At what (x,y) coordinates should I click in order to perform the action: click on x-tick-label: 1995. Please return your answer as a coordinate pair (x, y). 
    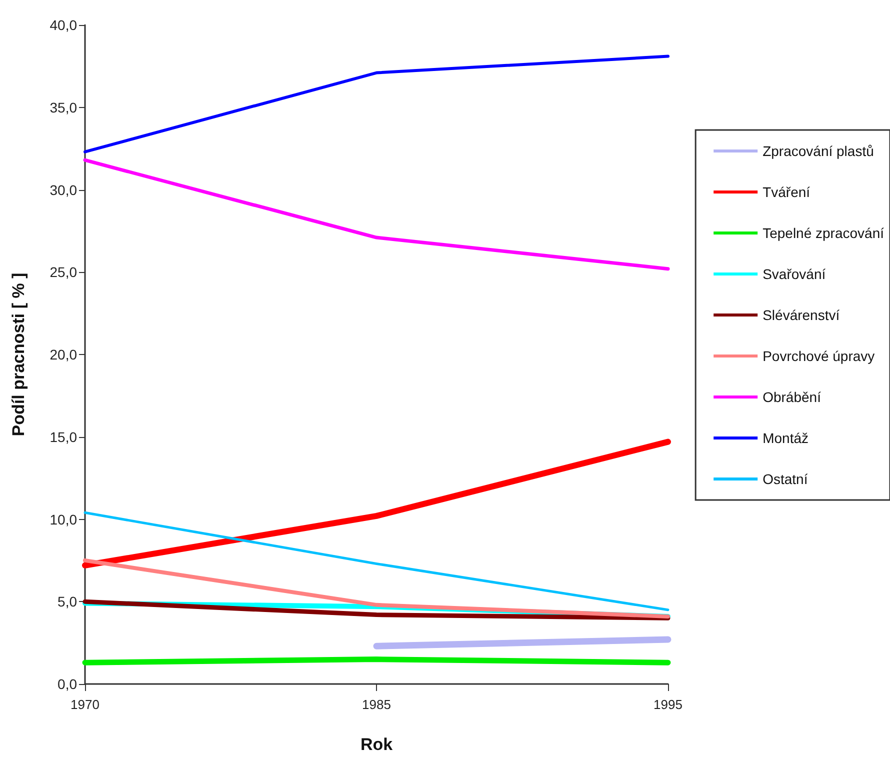
    Looking at the image, I should click on (668, 704).